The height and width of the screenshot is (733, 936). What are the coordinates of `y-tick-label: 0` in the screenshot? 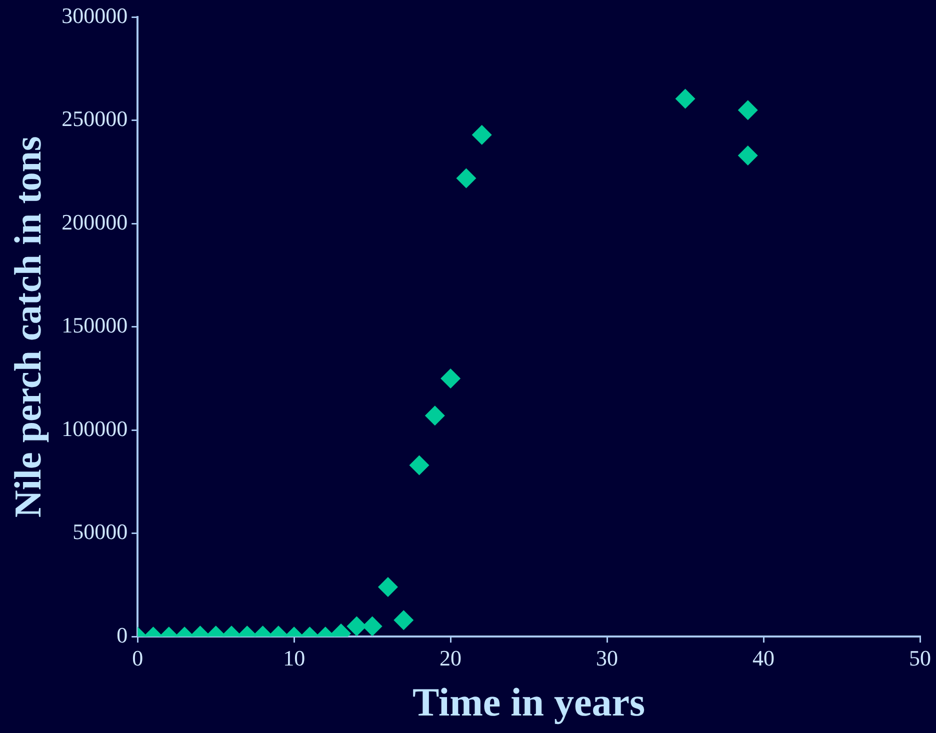 It's located at (122, 635).